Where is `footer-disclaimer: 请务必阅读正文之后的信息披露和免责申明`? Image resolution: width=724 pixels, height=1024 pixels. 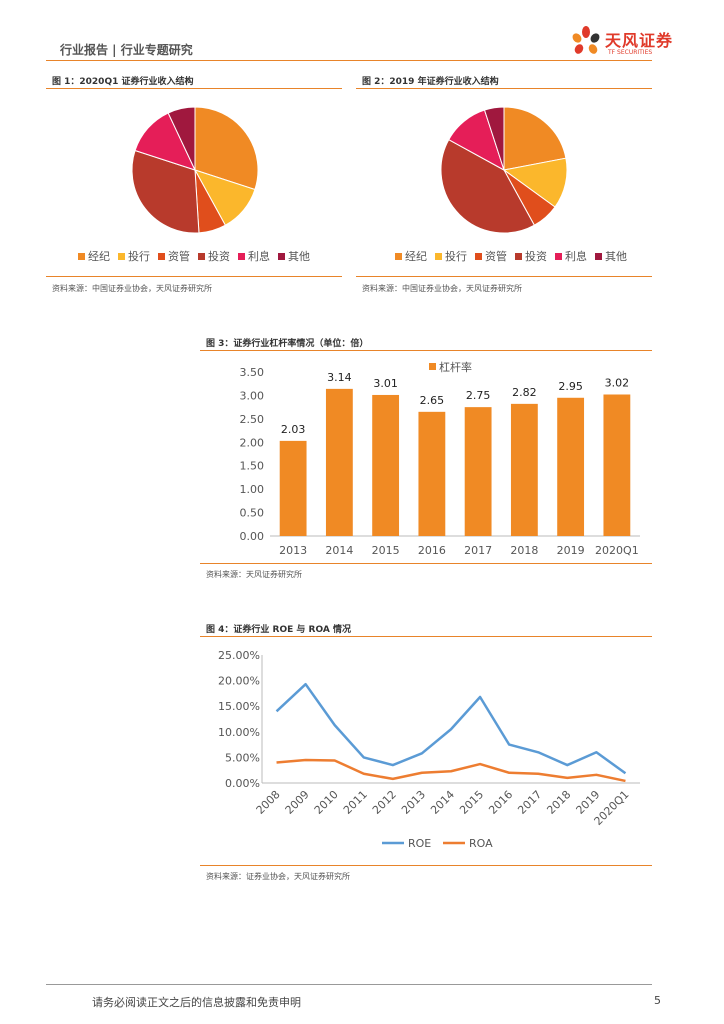
footer-disclaimer: 请务必阅读正文之后的信息披露和免责申明 is located at coordinates (196, 1002).